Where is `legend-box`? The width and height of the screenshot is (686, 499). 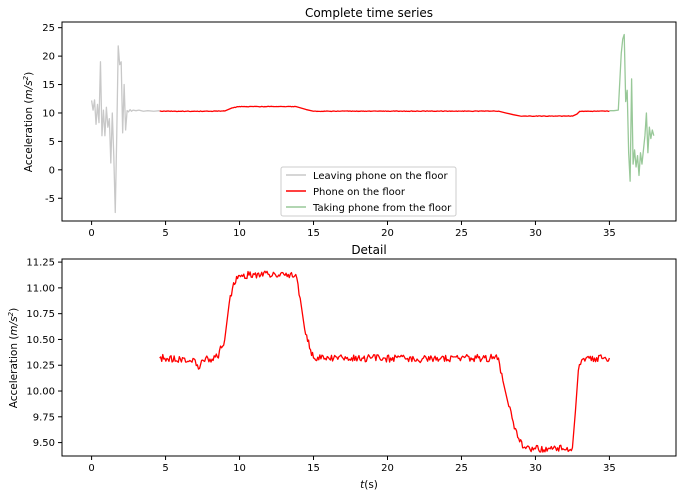
legend-box is located at coordinates (368, 191).